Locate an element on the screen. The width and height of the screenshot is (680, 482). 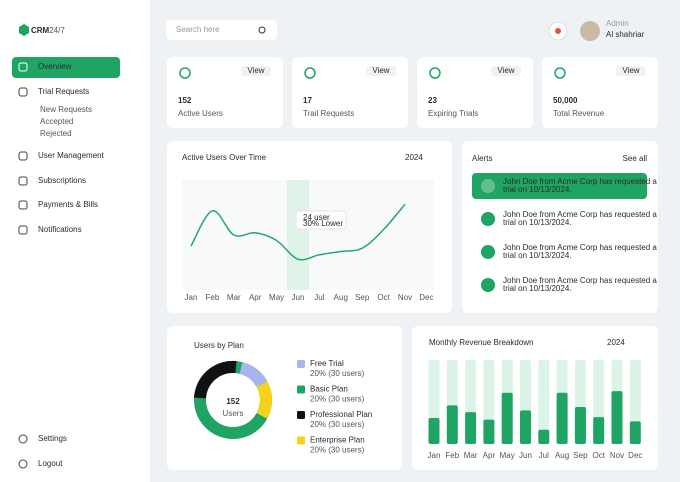
stat-label: Total Revenue is located at coordinates (579, 113).